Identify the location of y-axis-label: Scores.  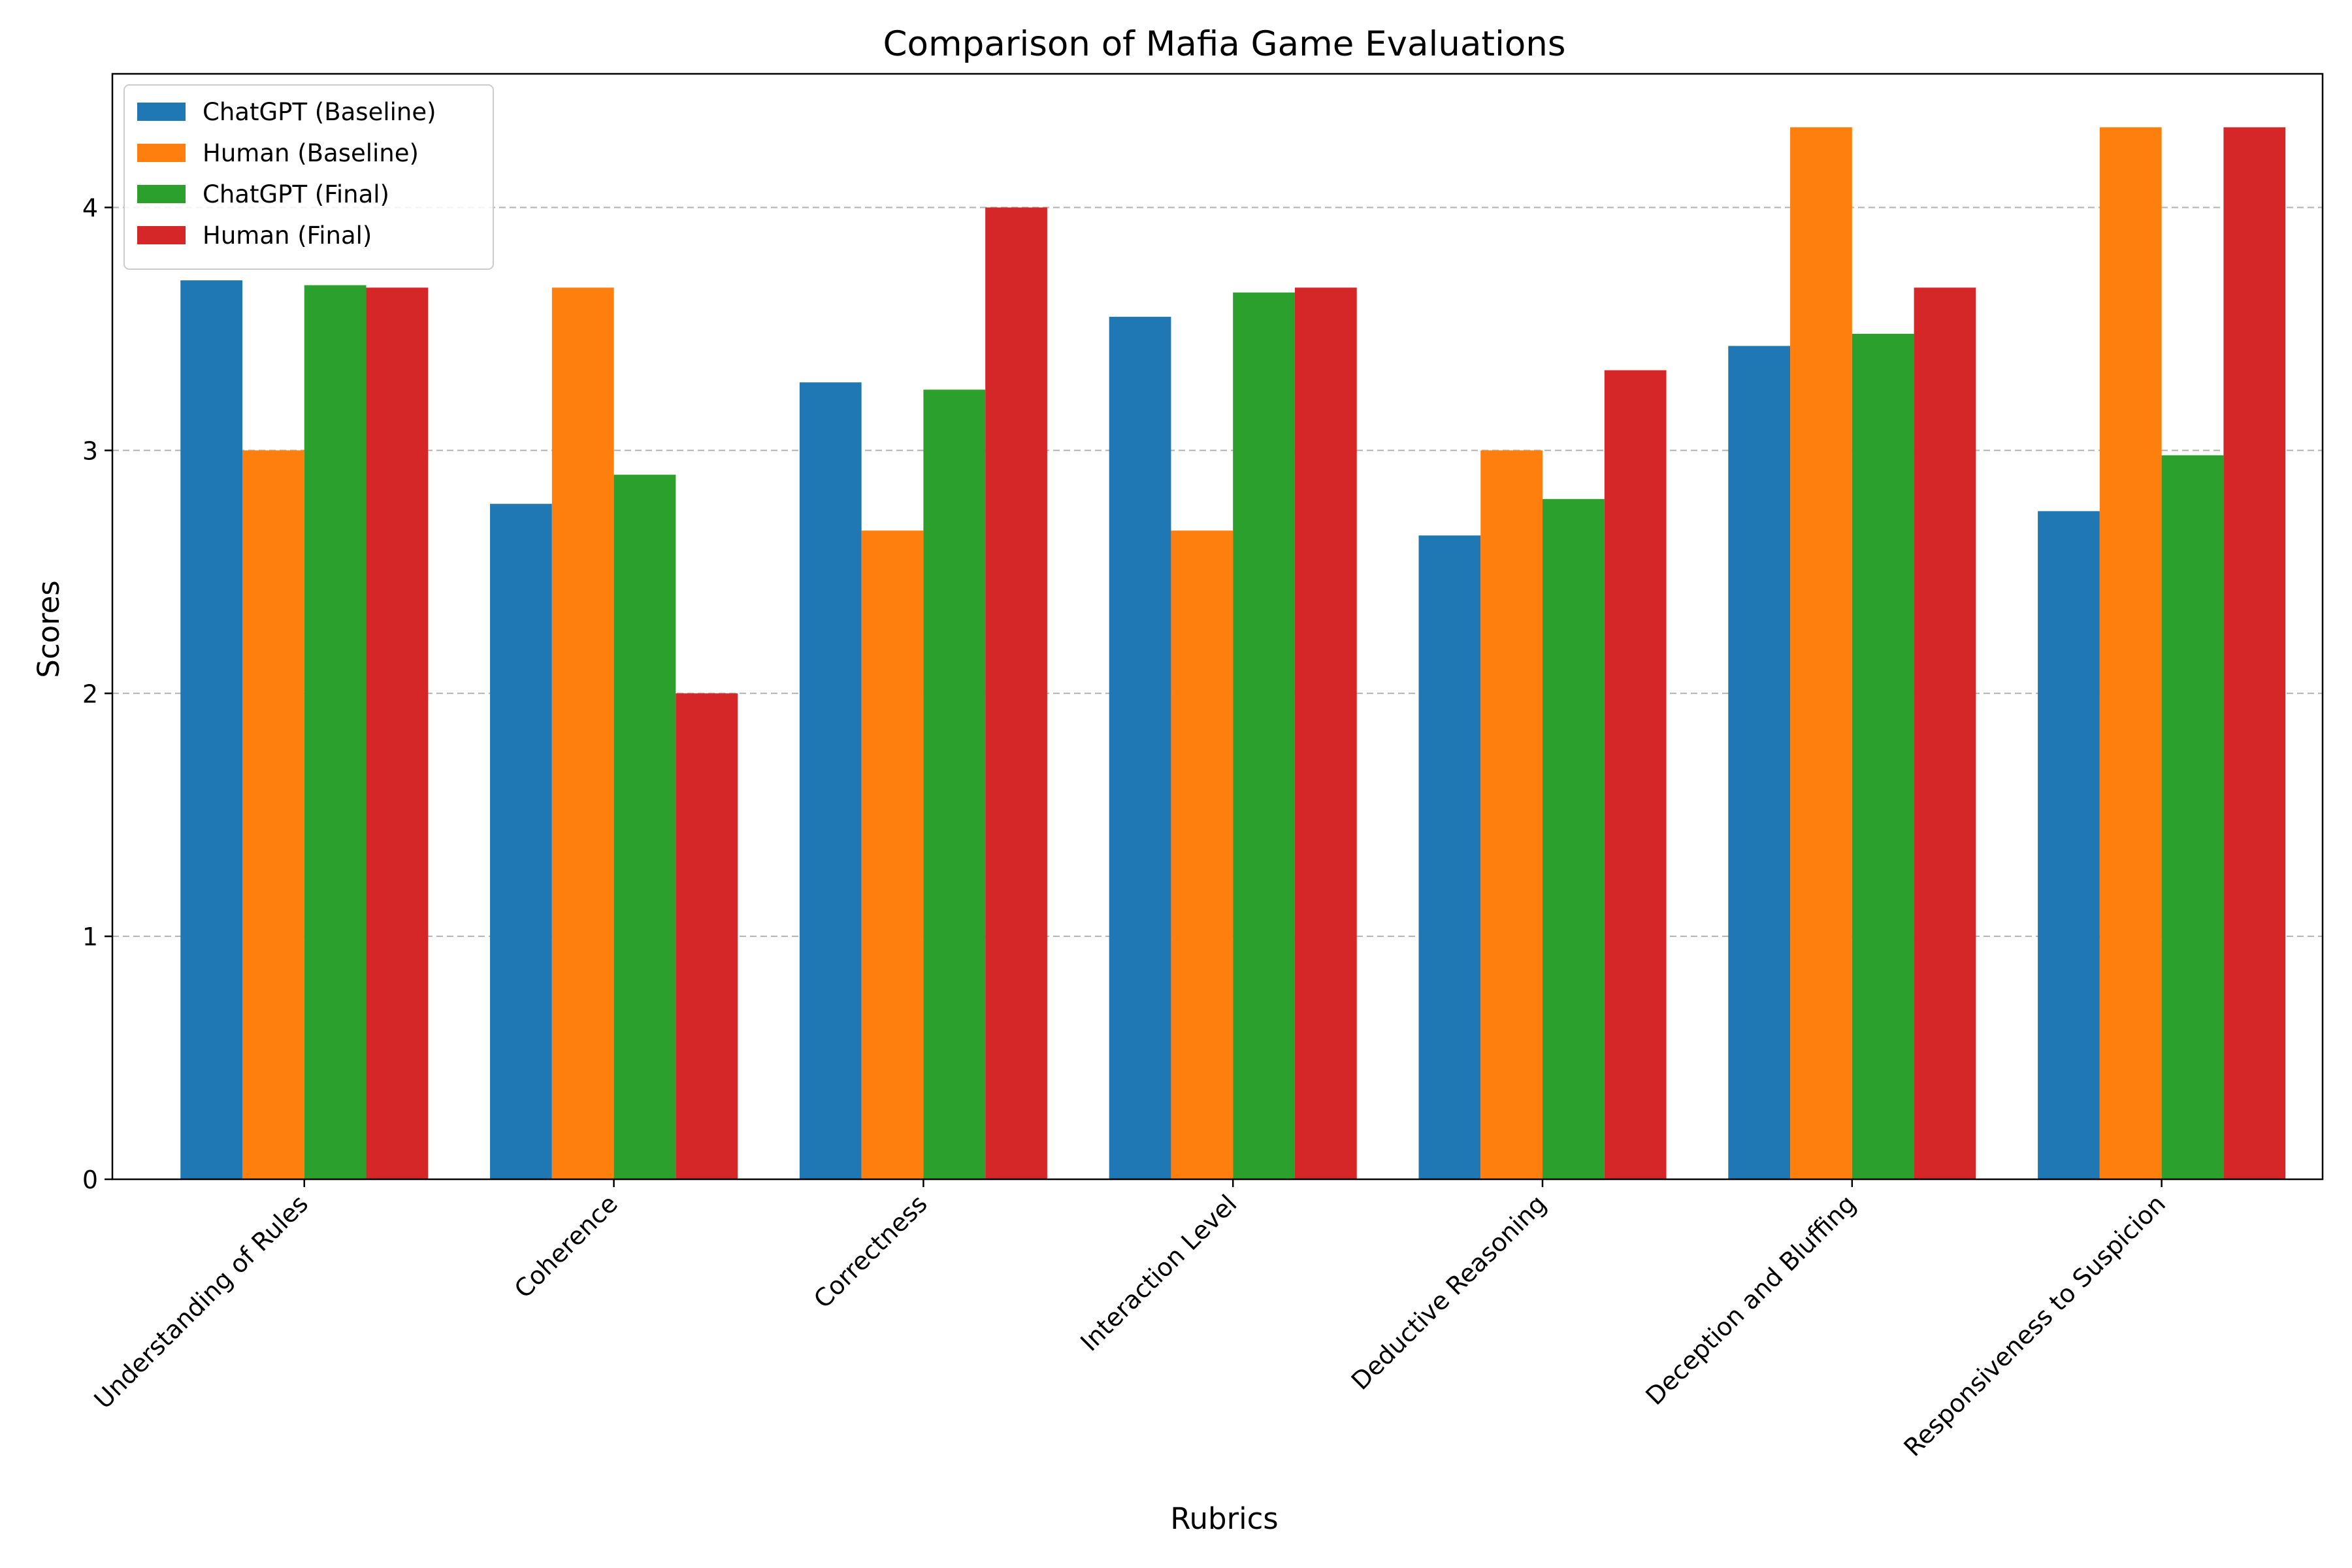
(48, 629).